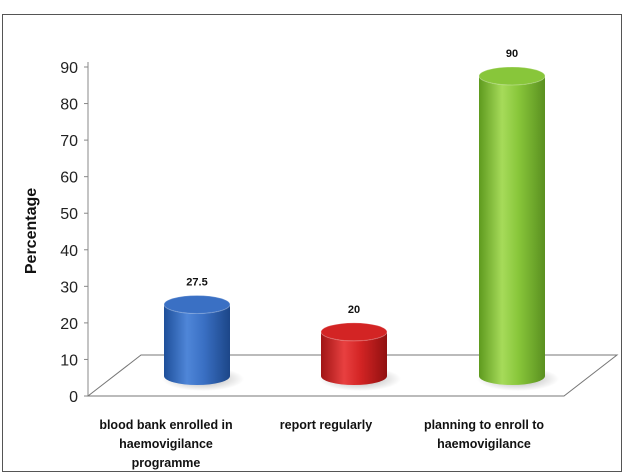  I want to click on category-label: blood bank enrolled in, so click(165, 425).